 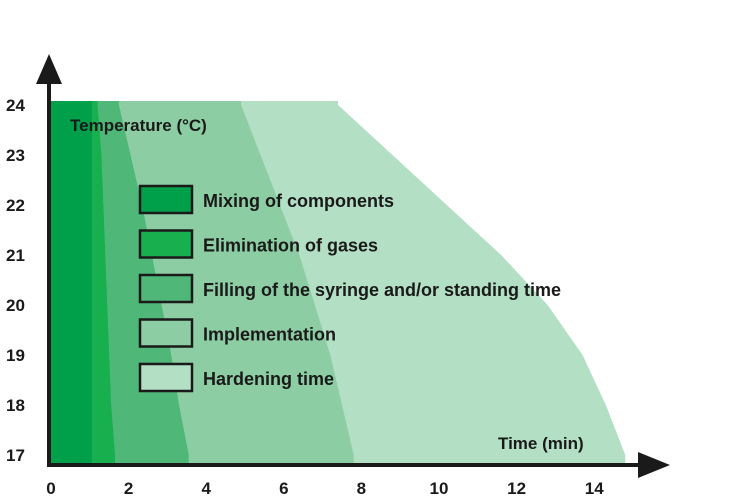 I want to click on x-tick-label: 14, so click(x=594, y=488).